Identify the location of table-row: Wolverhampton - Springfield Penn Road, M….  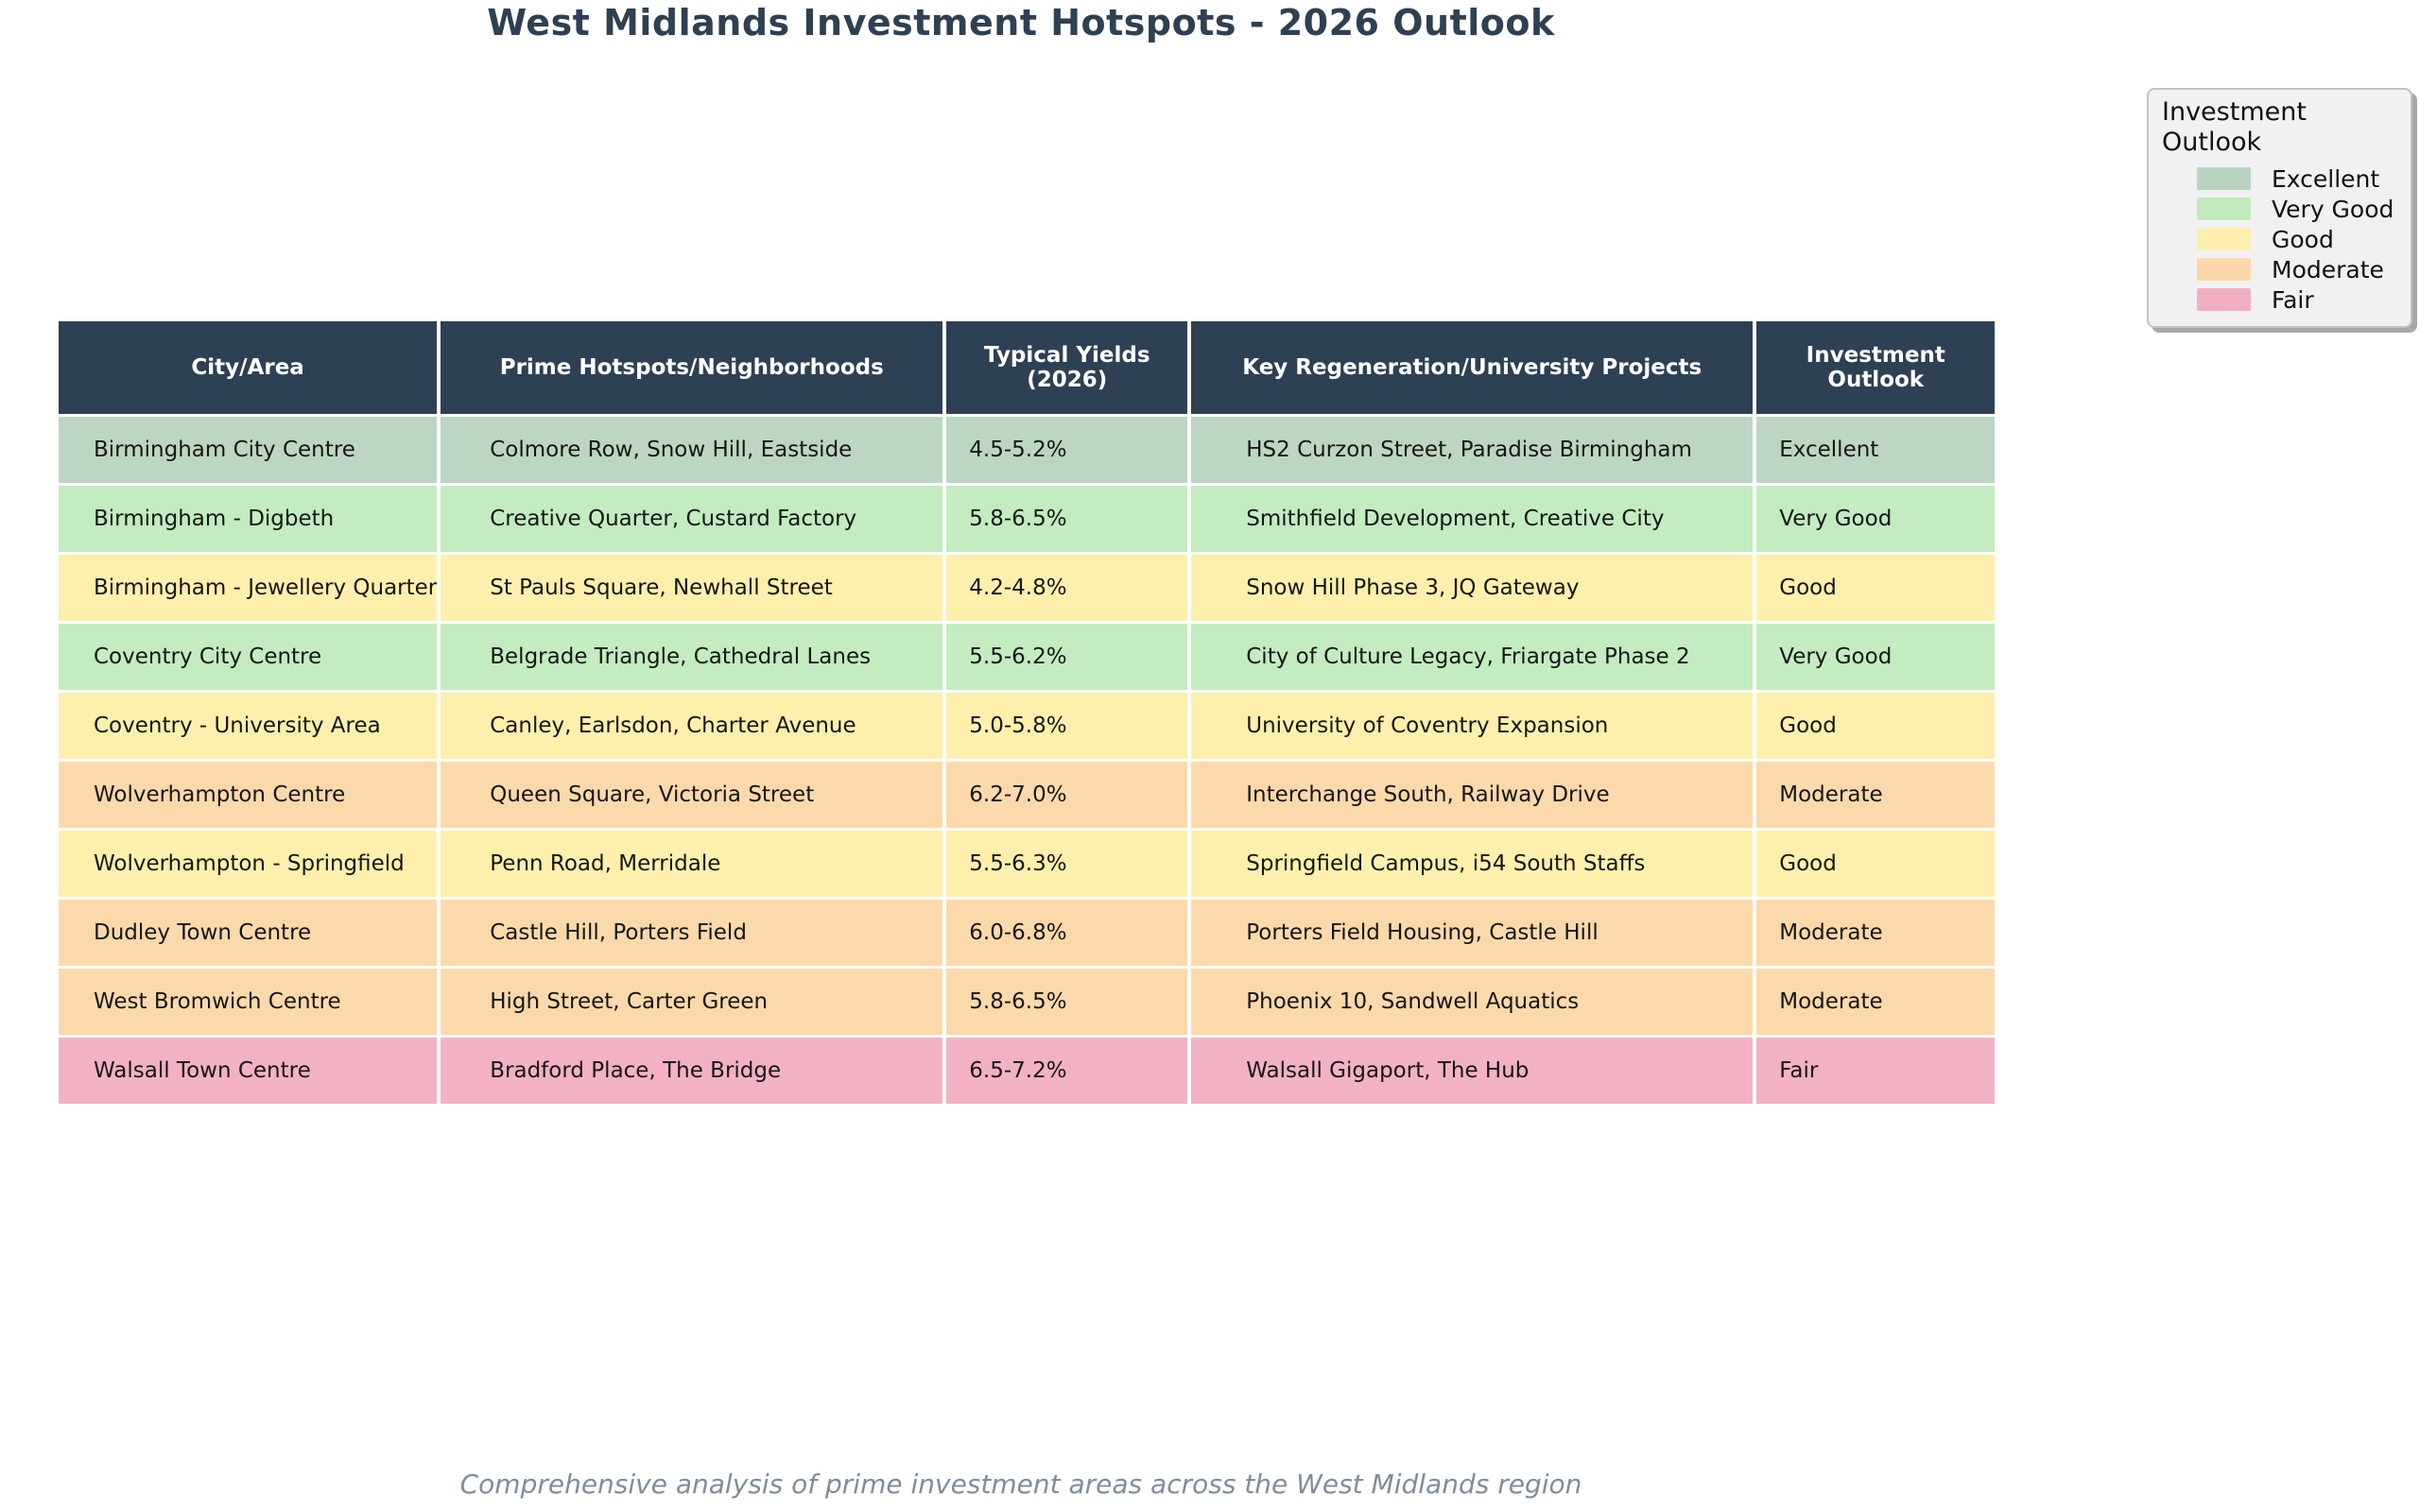
(1027, 864).